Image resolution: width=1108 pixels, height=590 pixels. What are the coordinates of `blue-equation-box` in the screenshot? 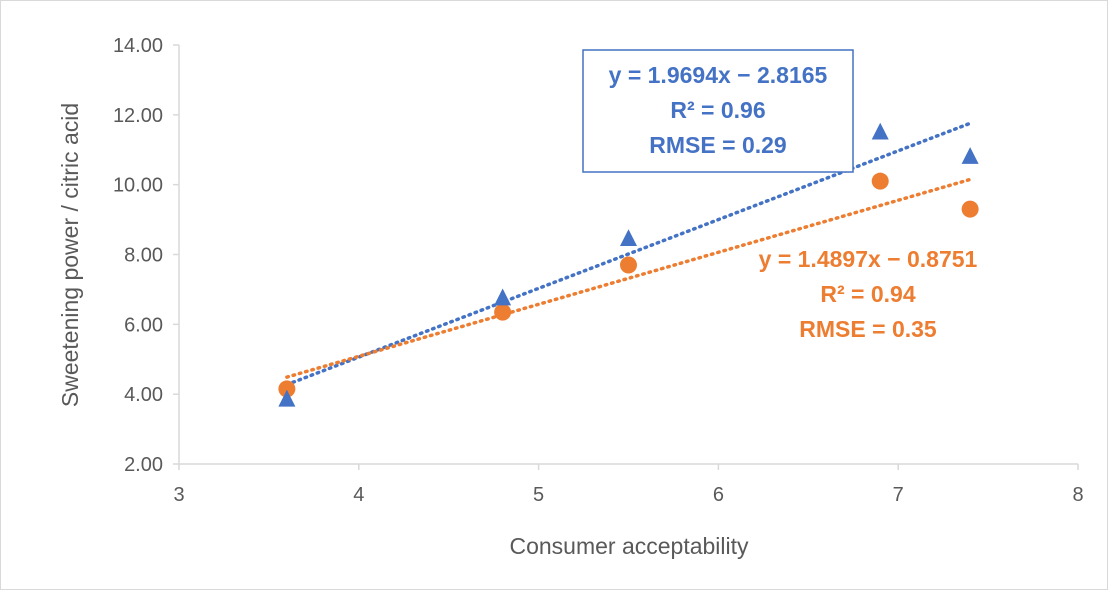 It's located at (718, 111).